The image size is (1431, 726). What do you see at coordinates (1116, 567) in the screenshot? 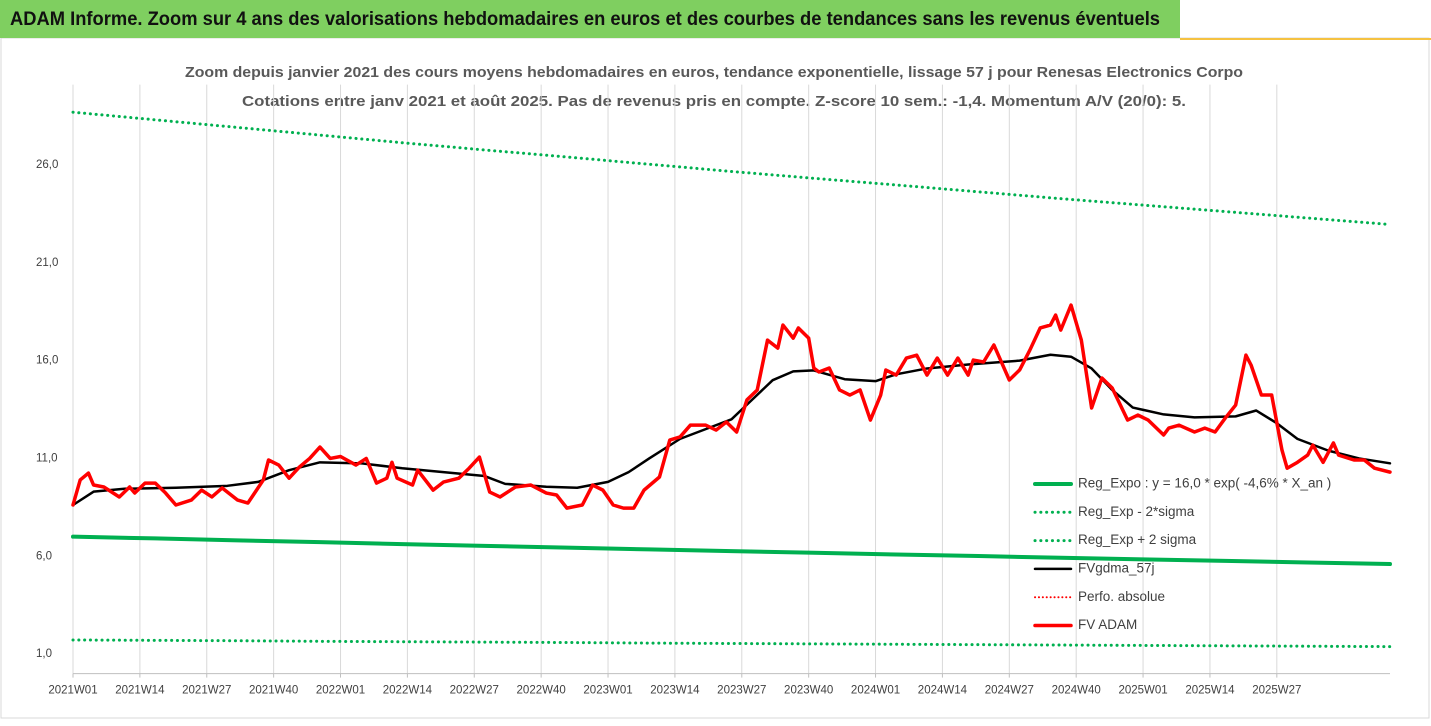
I see `legend-label: FVgdma_57j` at bounding box center [1116, 567].